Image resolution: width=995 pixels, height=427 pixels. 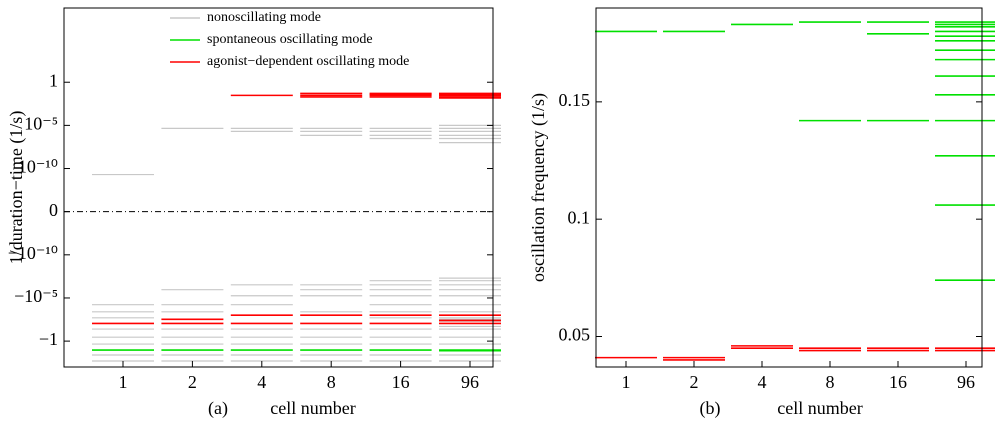 I want to click on panel-label: (b), so click(x=710, y=408).